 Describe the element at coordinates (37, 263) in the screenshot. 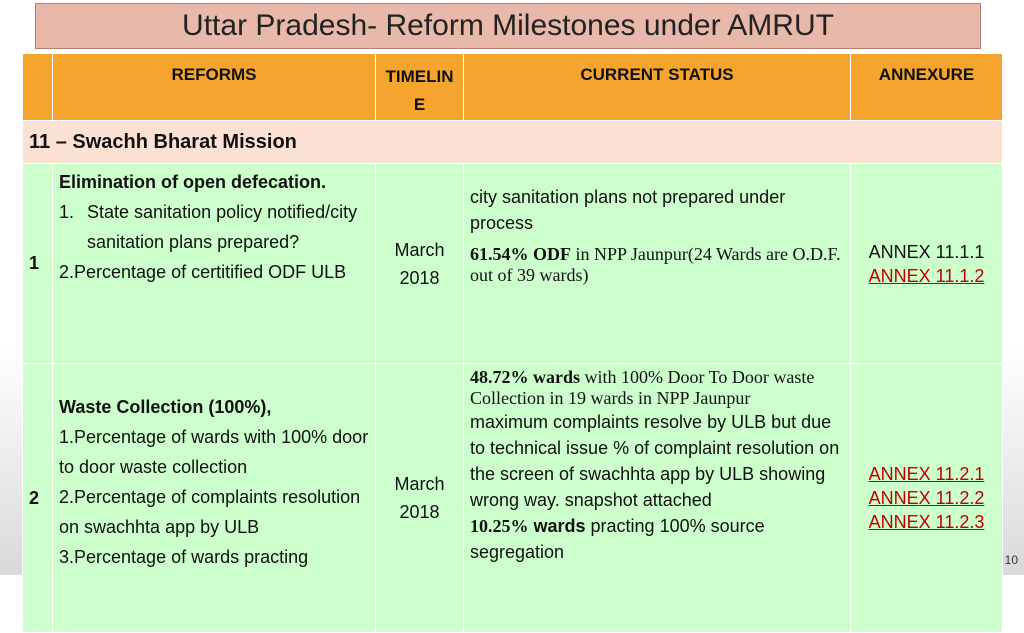

I see `row-number: 1` at that location.